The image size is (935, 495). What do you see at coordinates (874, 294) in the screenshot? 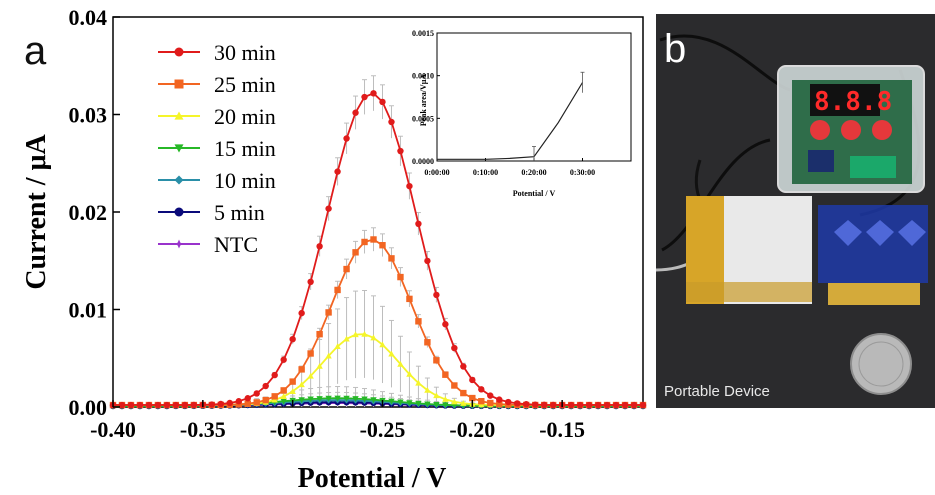
I see `sensor-contacts` at bounding box center [874, 294].